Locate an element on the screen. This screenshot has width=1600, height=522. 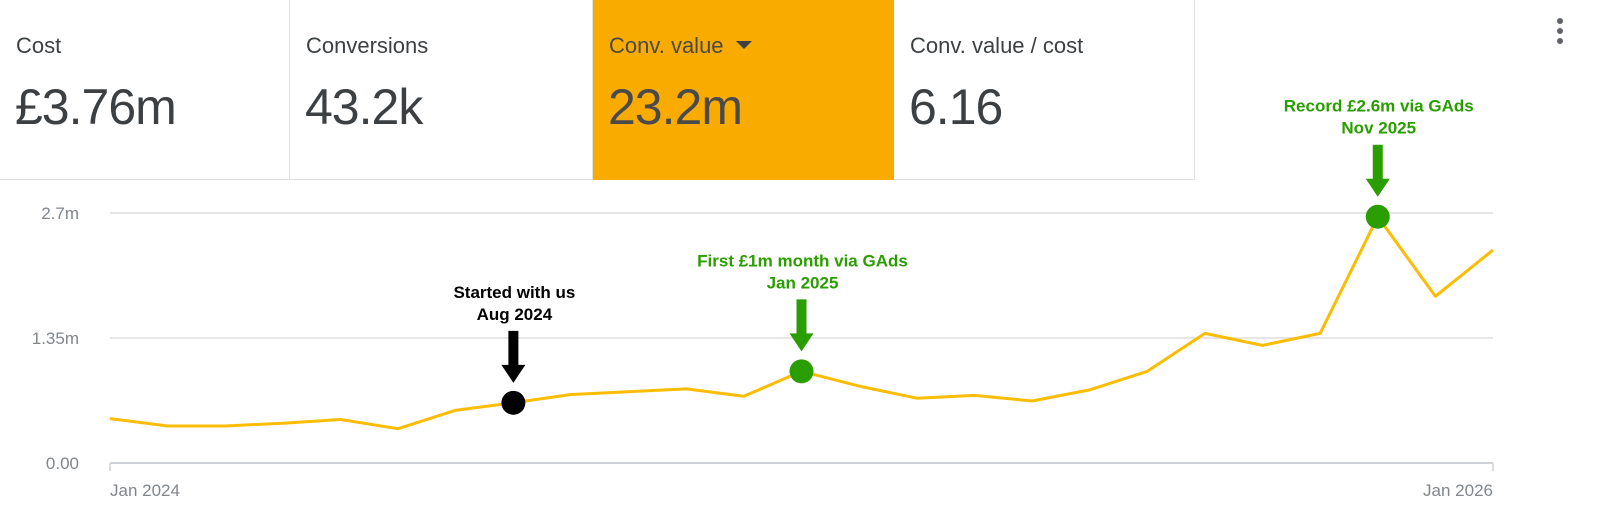
y-tick-label: 0.00 is located at coordinates (62, 463).